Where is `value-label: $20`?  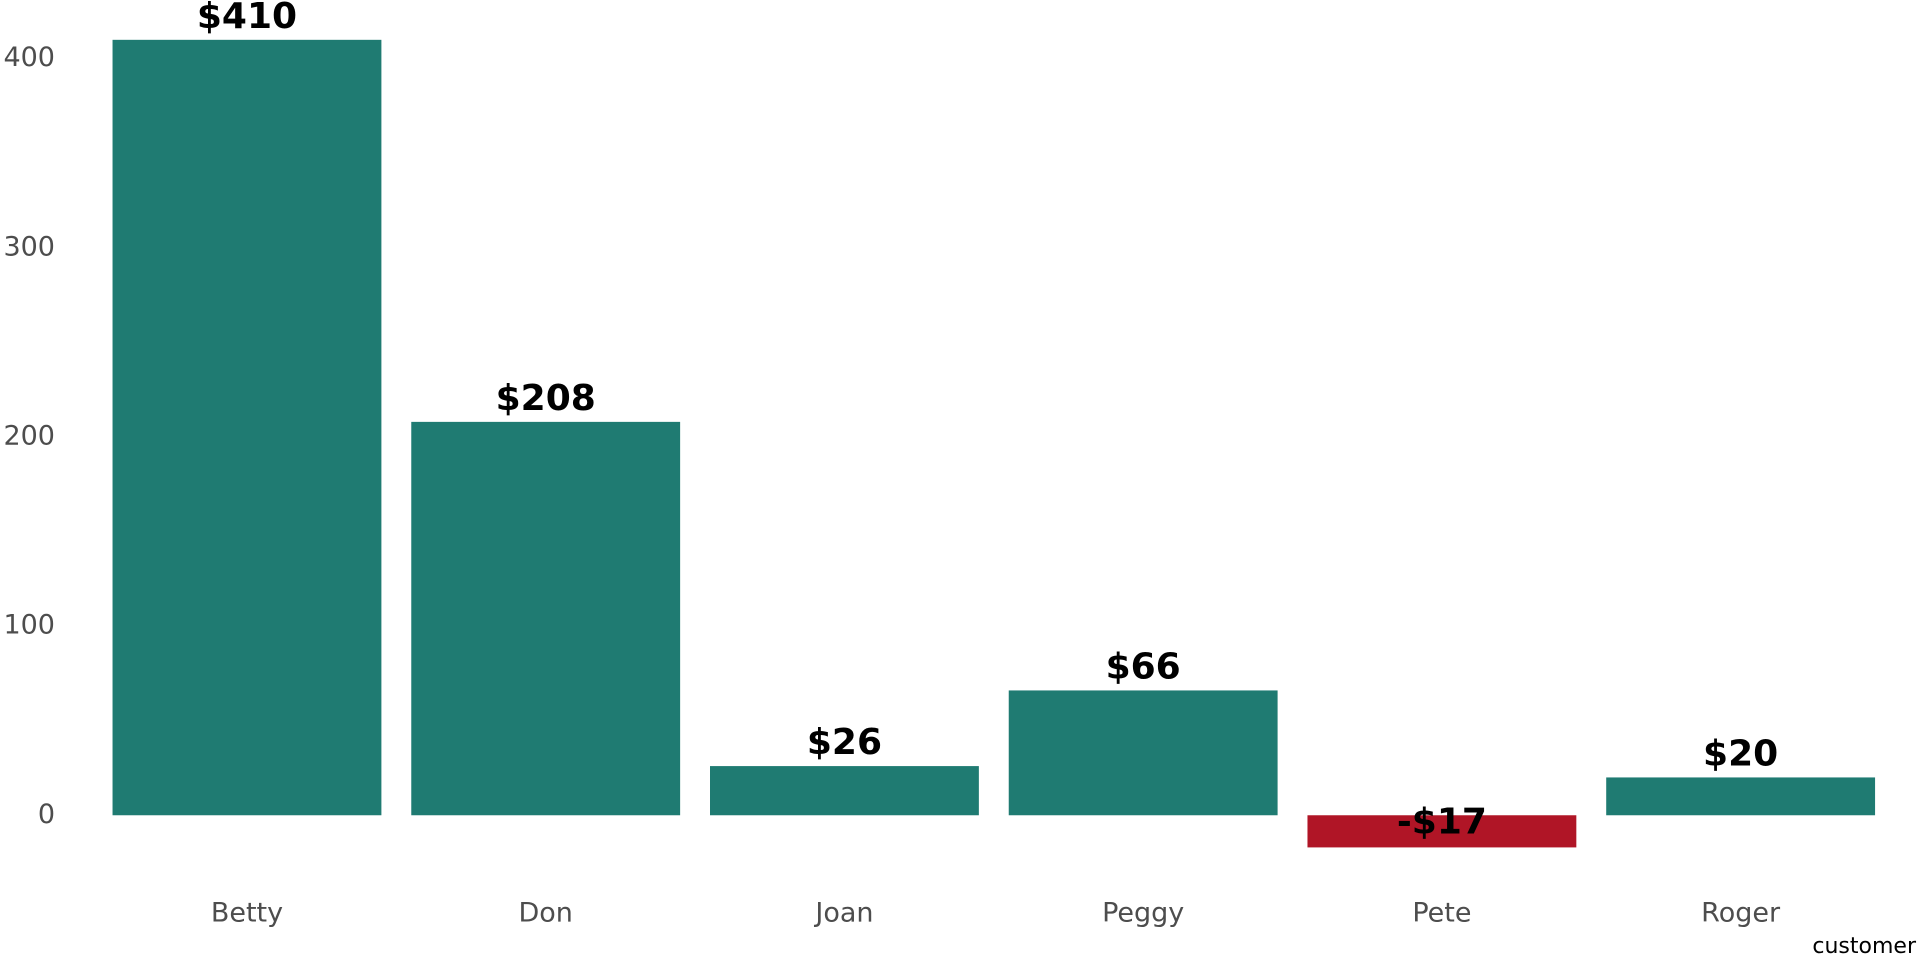 value-label: $20 is located at coordinates (1740, 753).